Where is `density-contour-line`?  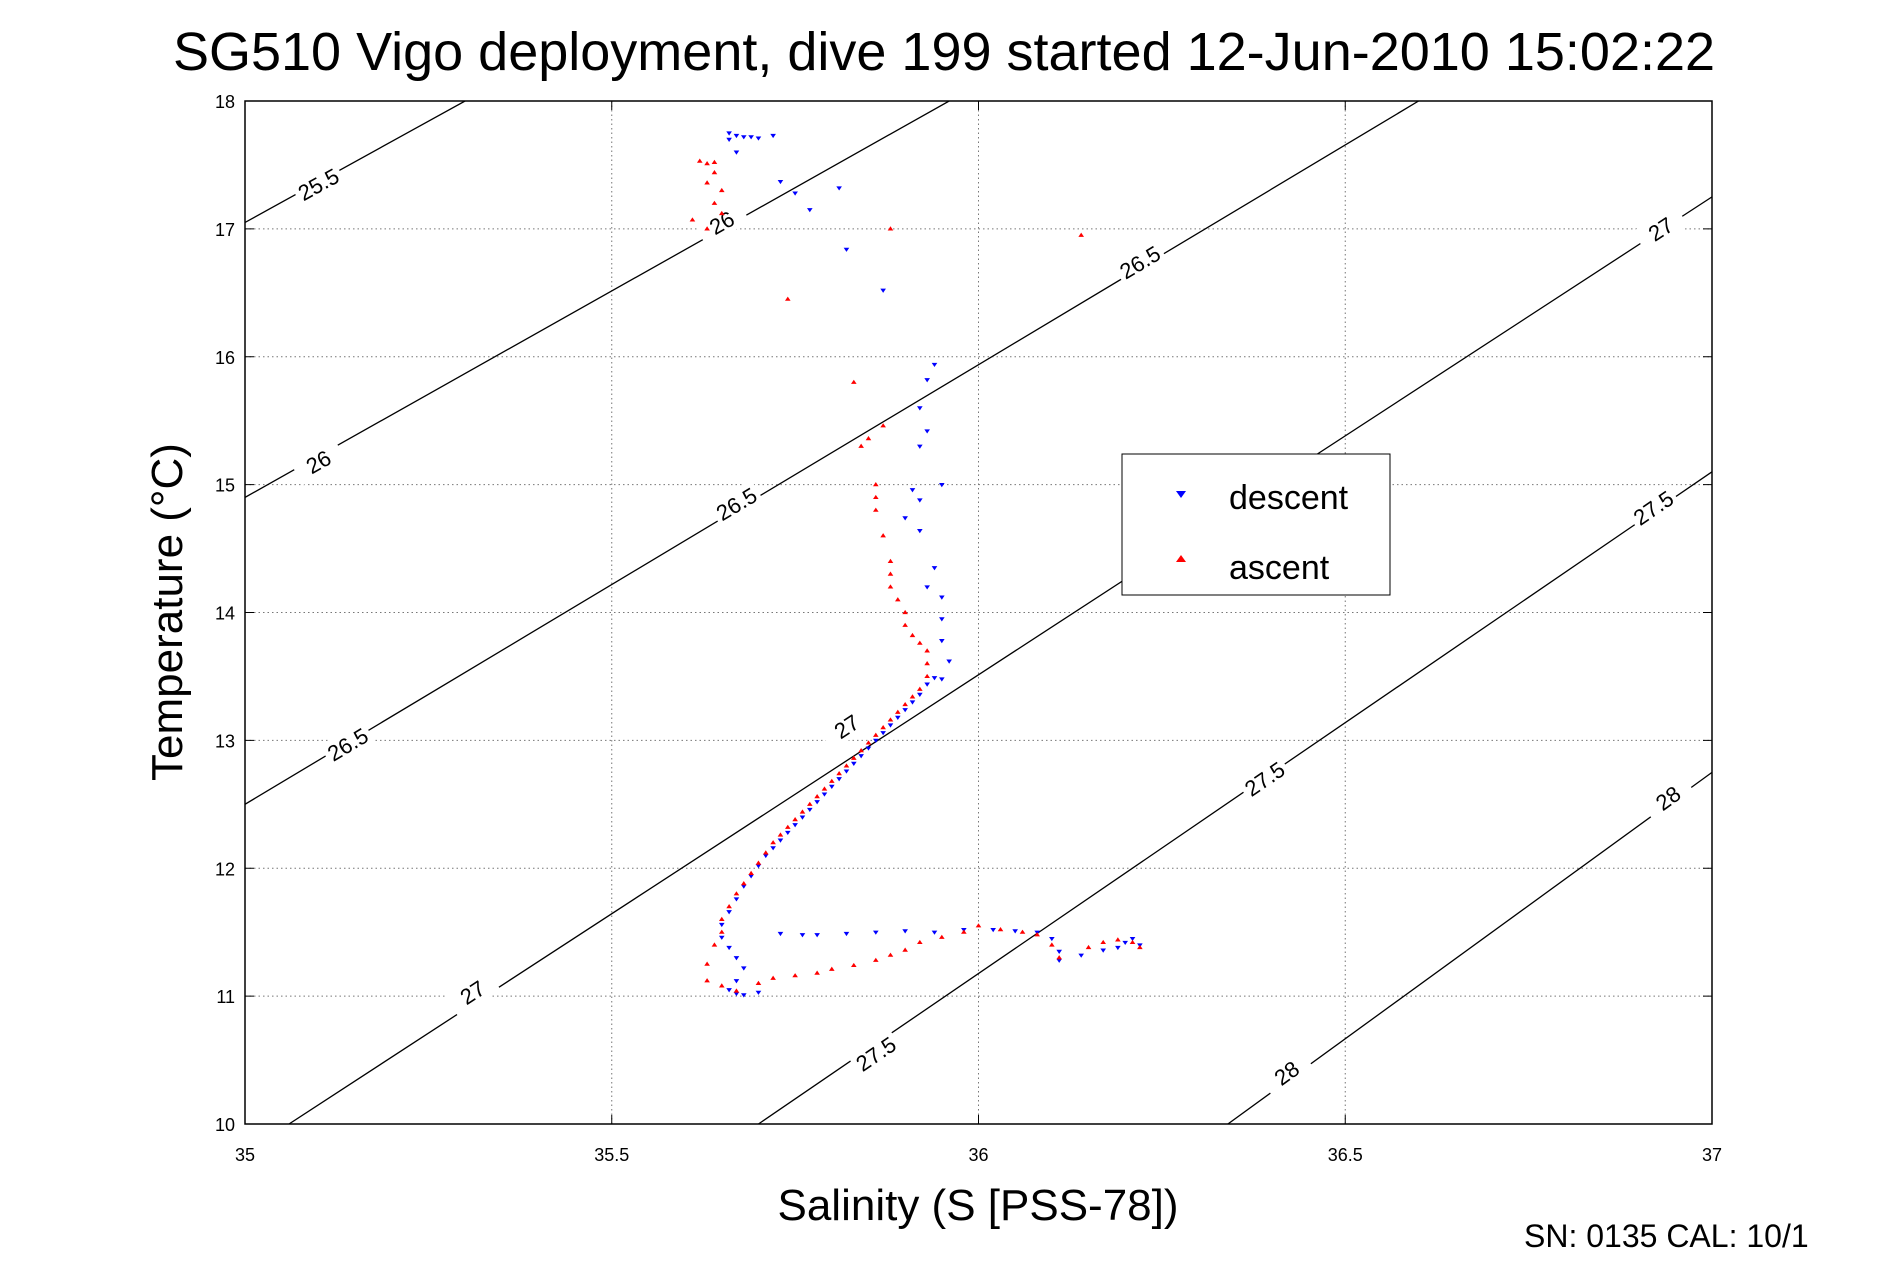
density-contour-line is located at coordinates (355, 162).